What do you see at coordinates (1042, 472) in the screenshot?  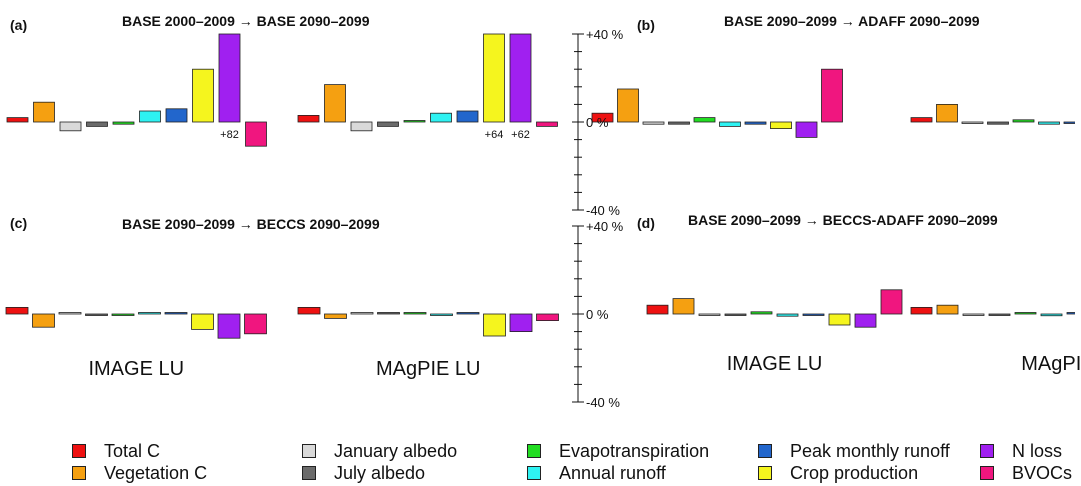 I see `legend-label: BVOCs` at bounding box center [1042, 472].